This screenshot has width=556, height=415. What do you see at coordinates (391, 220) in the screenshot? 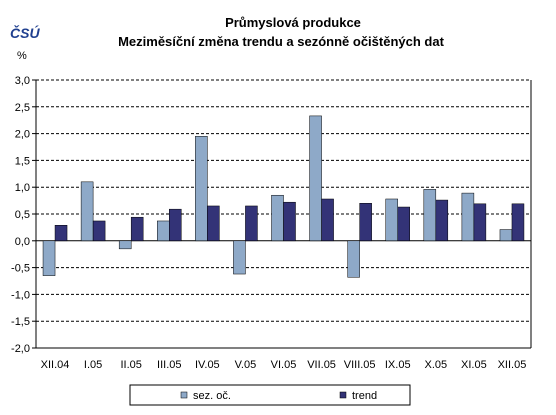
I see `bar-sez-oc-IX.05` at bounding box center [391, 220].